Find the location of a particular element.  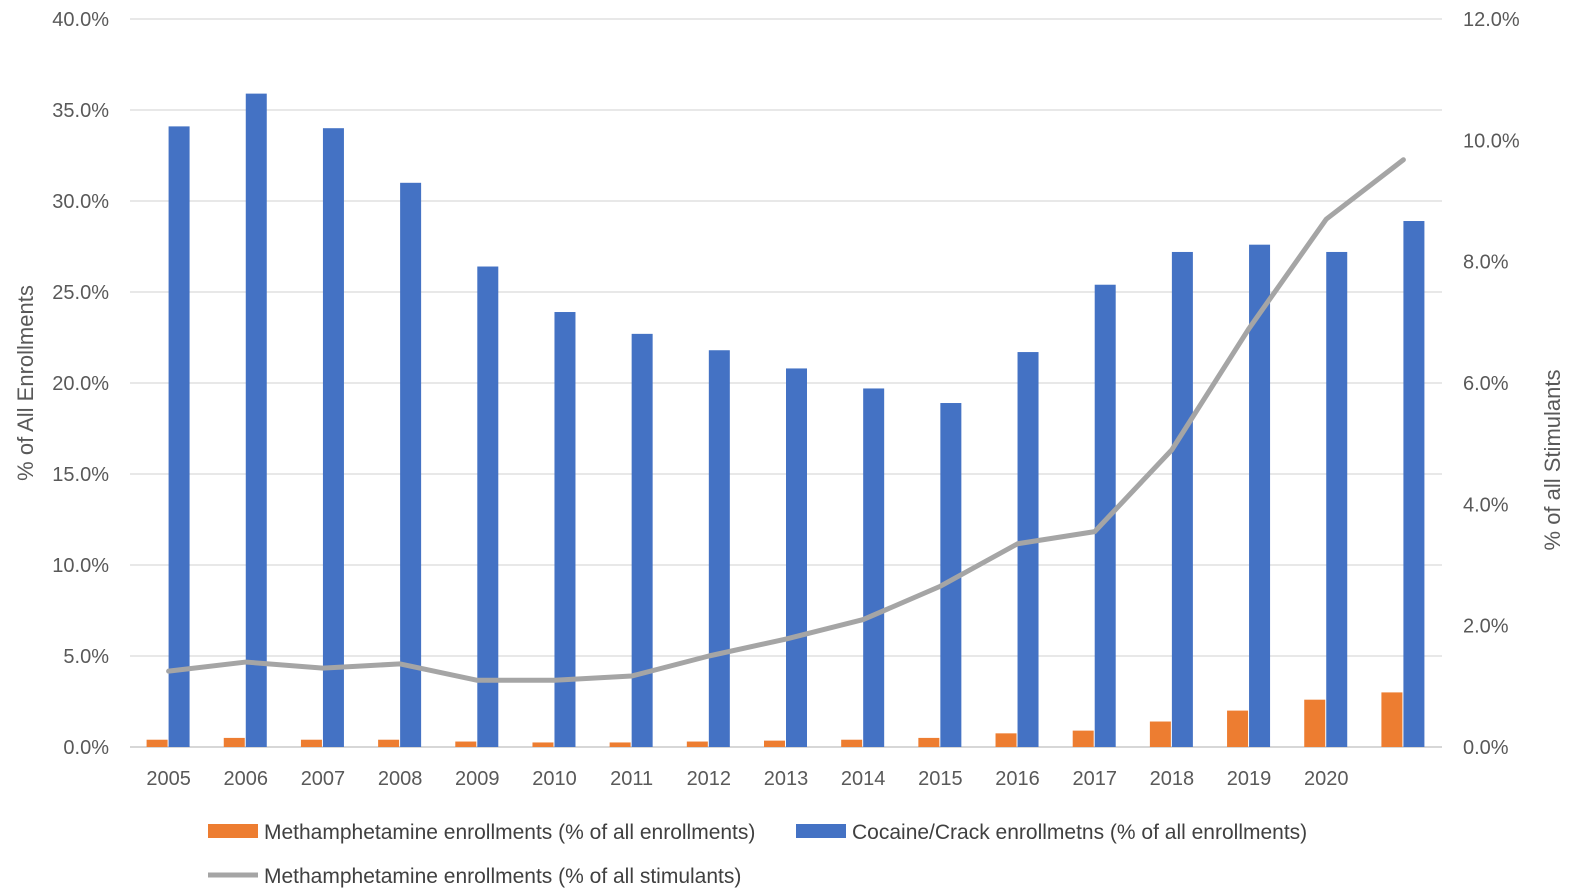

y-tick-label: 5.0% is located at coordinates (86, 657).